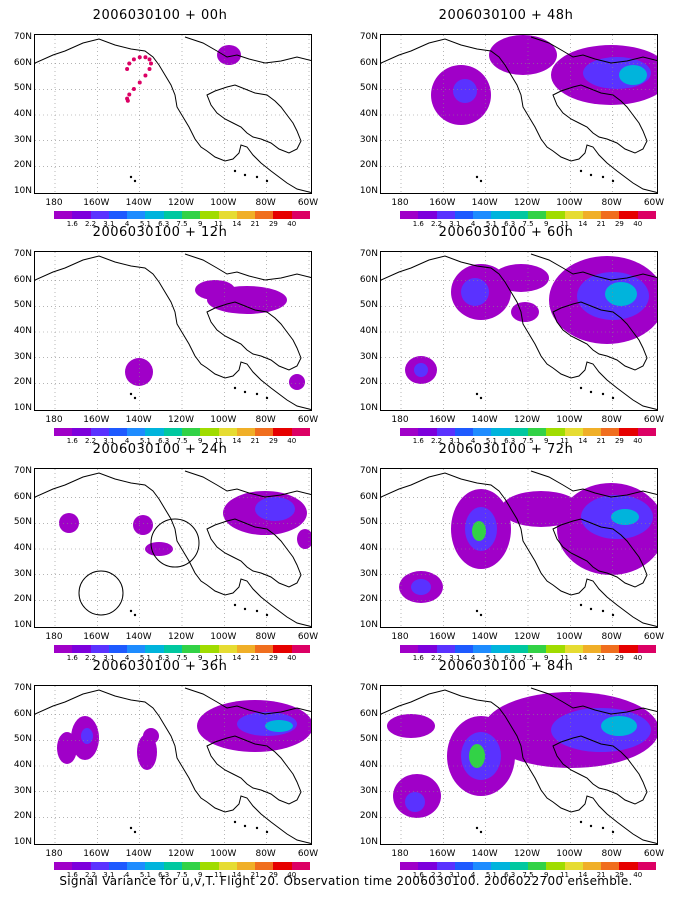 The width and height of the screenshot is (692, 900). I want to click on colorbar-tick-label: 7.5, so click(528, 875).